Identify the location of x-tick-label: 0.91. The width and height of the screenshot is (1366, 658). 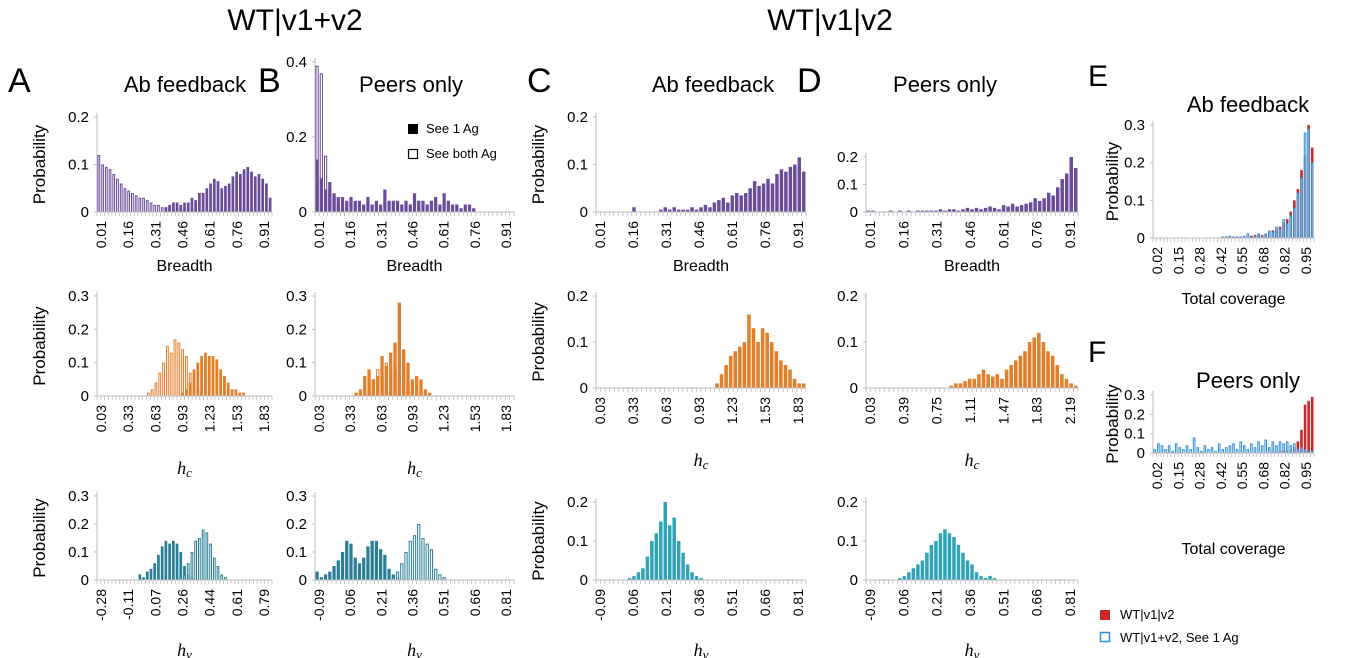
(798, 234).